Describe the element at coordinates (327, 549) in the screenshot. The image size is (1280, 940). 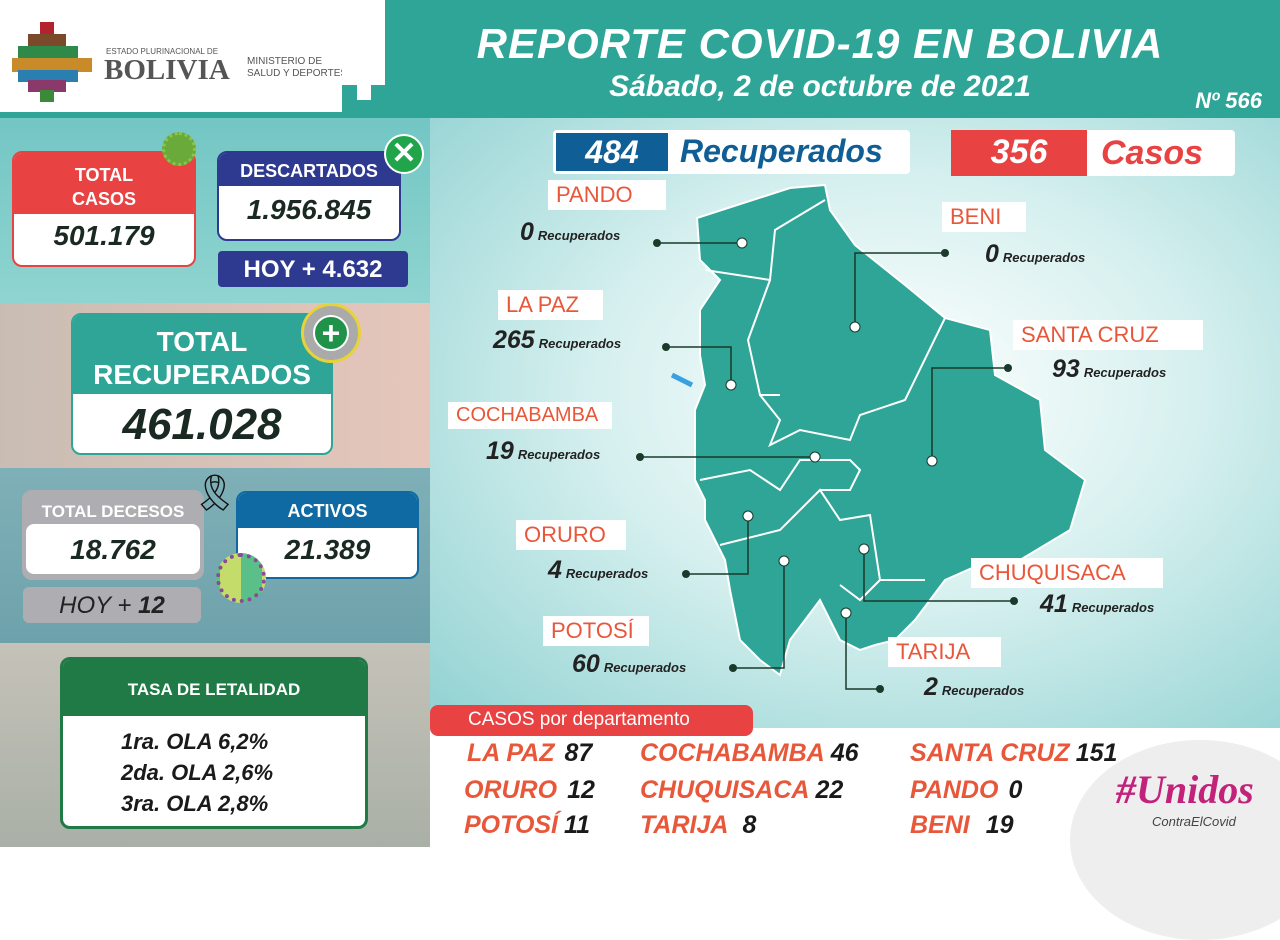
I see `activos-value: 21.389` at that location.